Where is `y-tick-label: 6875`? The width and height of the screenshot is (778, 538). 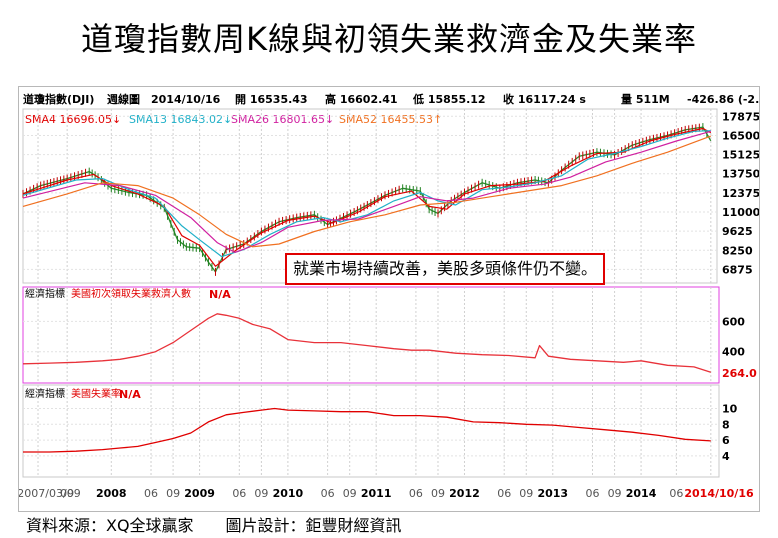 y-tick-label: 6875 is located at coordinates (737, 269).